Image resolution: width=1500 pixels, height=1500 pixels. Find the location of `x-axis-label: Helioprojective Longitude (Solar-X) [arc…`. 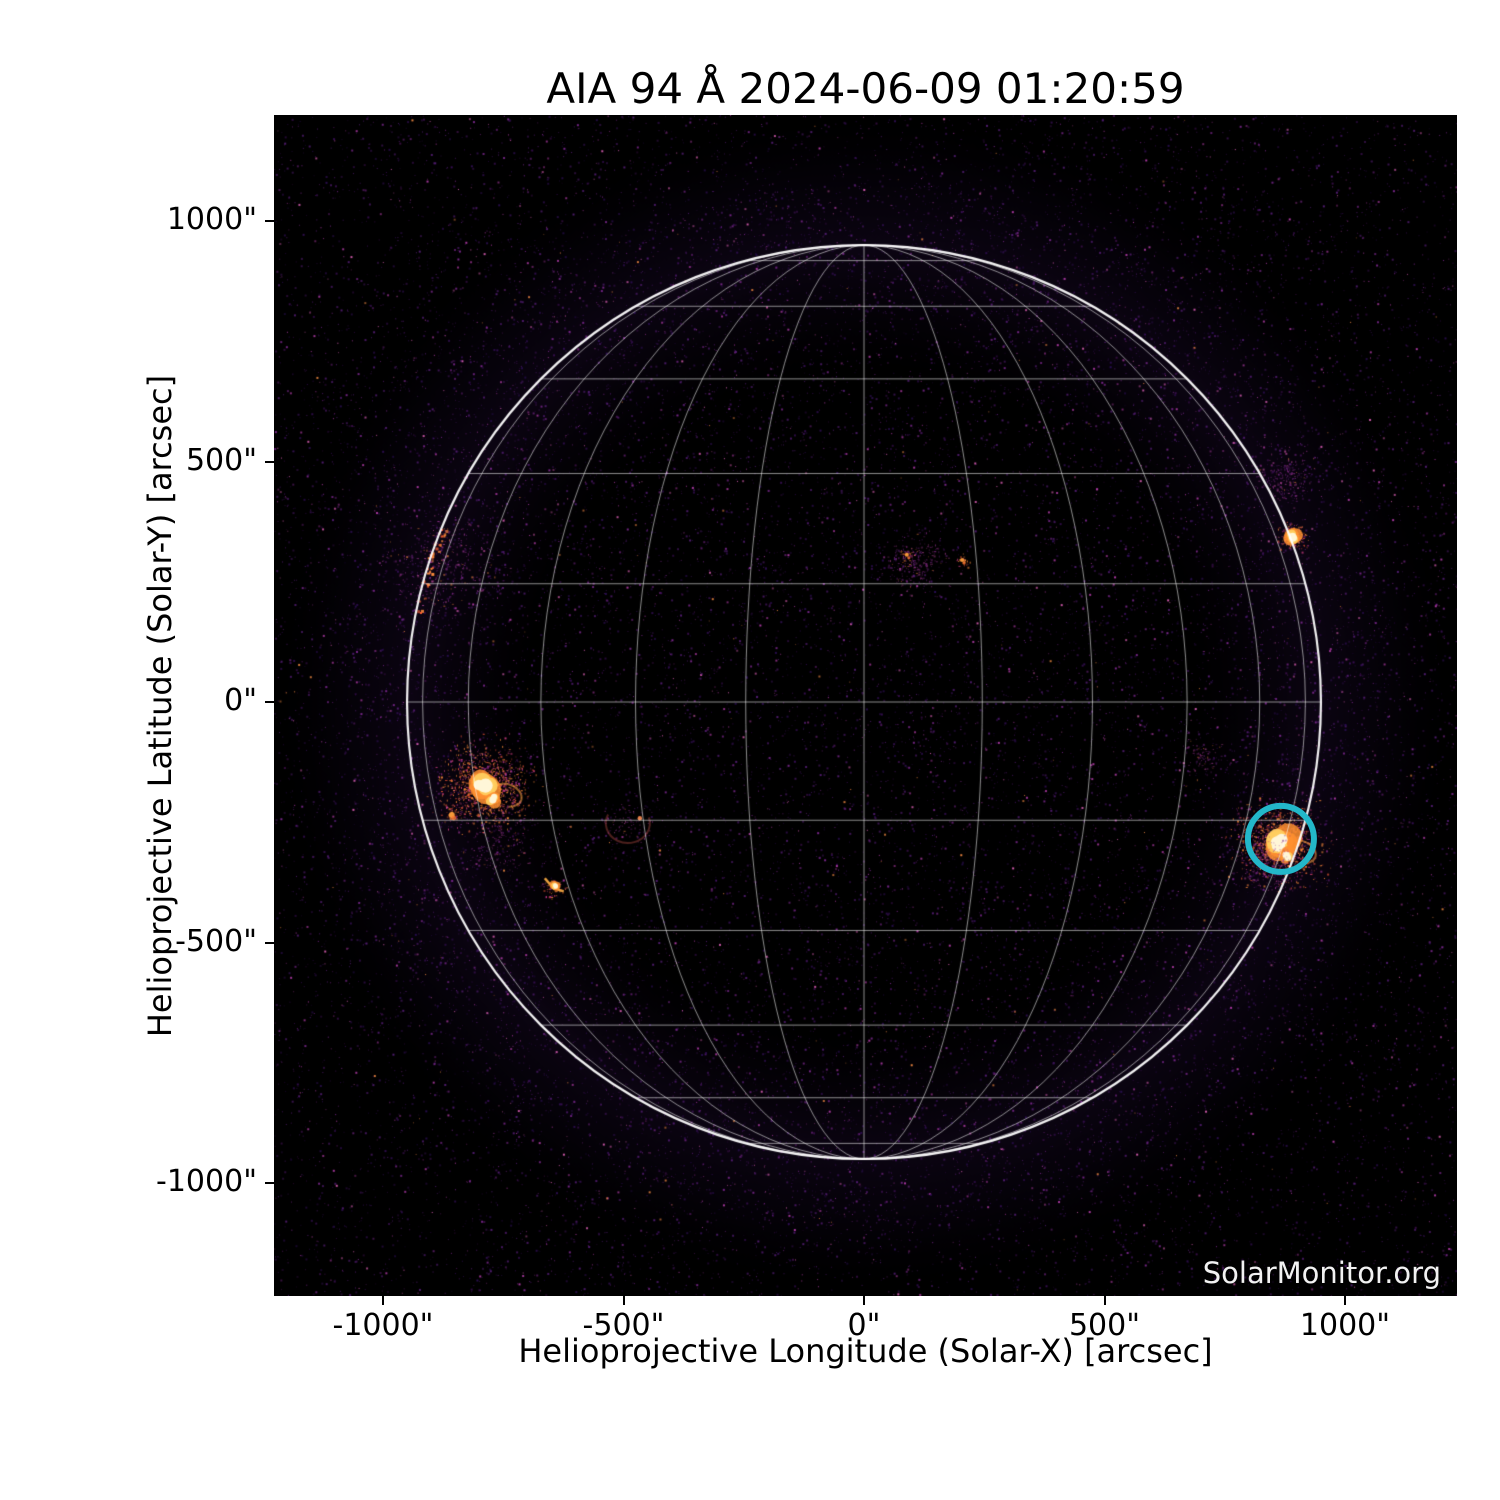

x-axis-label: Helioprojective Longitude (Solar-X) [arc… is located at coordinates (865, 1351).